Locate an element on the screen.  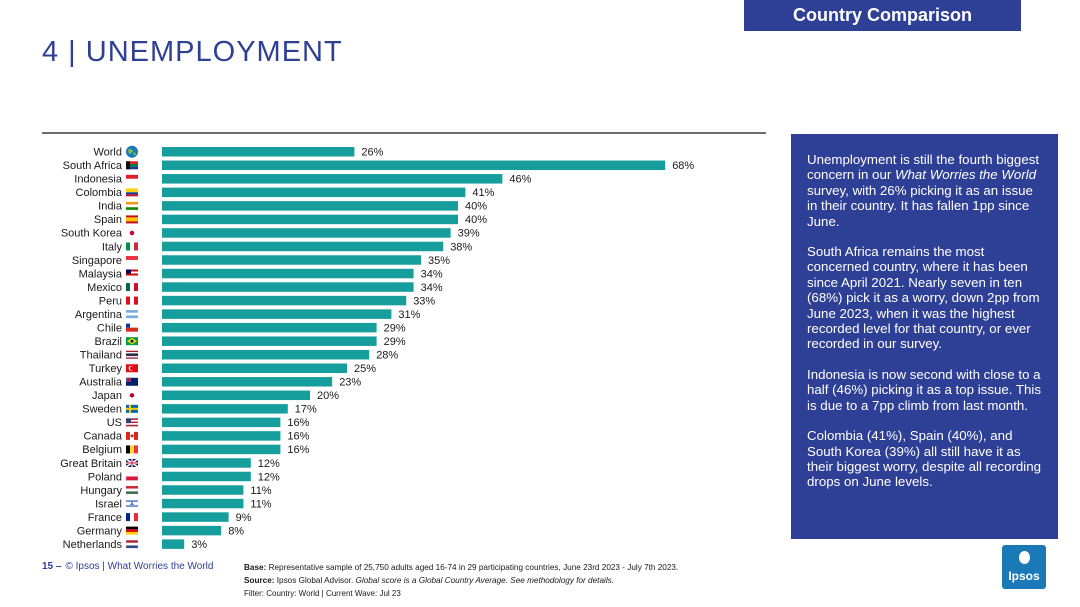
chart-row: Argentina 31% is located at coordinates (248, 315).